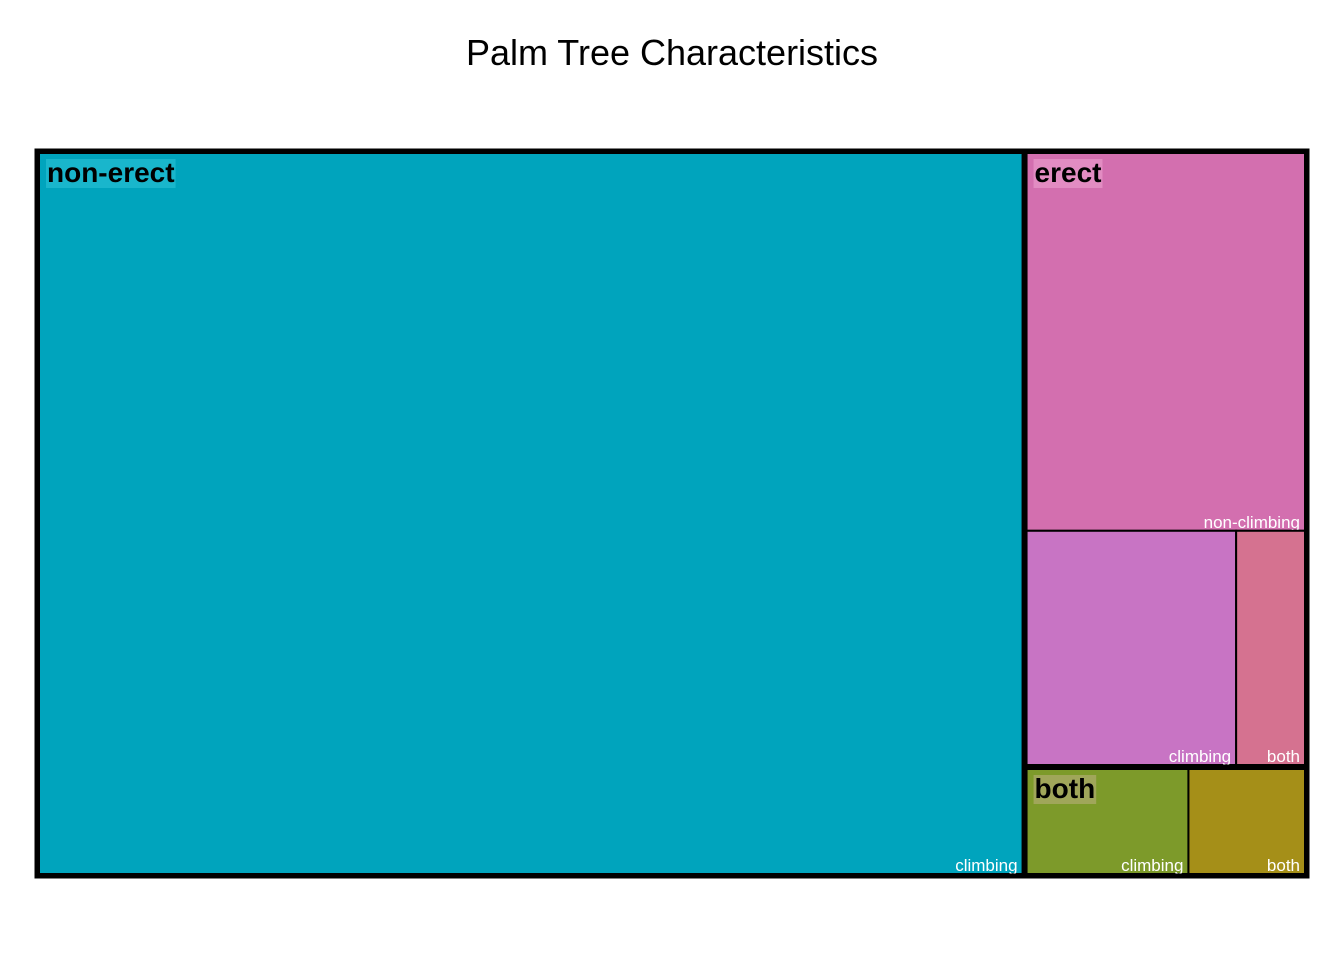 This screenshot has width=1344, height=960. I want to click on group-label-bg-non-erect, so click(111, 173).